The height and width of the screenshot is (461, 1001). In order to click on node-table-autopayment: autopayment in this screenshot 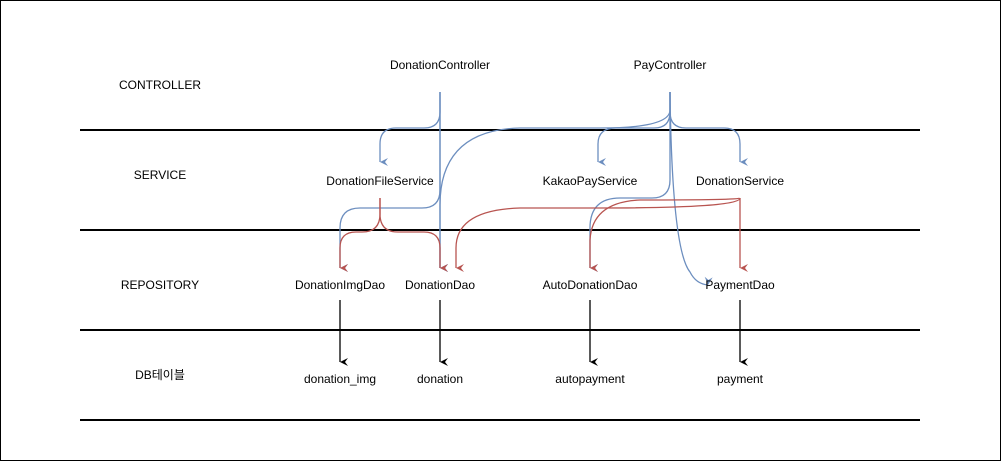, I will do `click(589, 379)`.